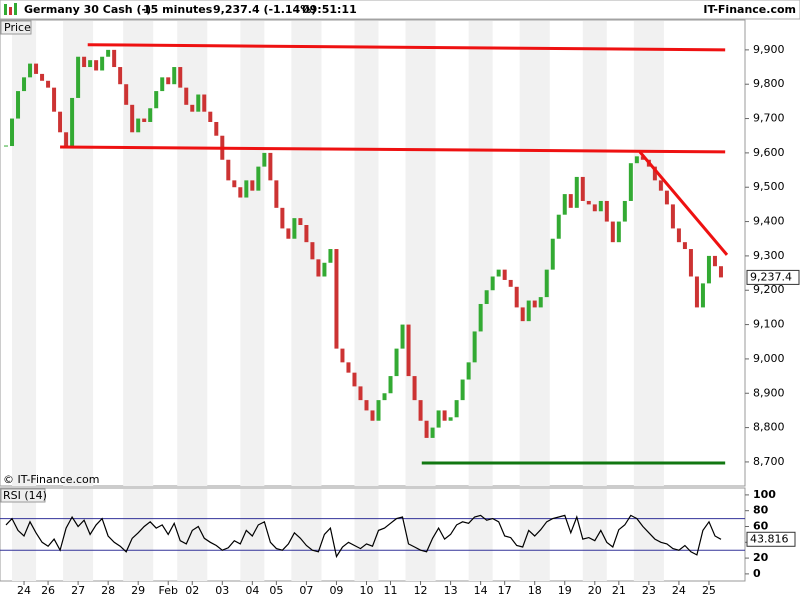 The height and width of the screenshot is (600, 800). Describe the element at coordinates (391, 590) in the screenshot. I see `x-tick-label: 11` at that location.